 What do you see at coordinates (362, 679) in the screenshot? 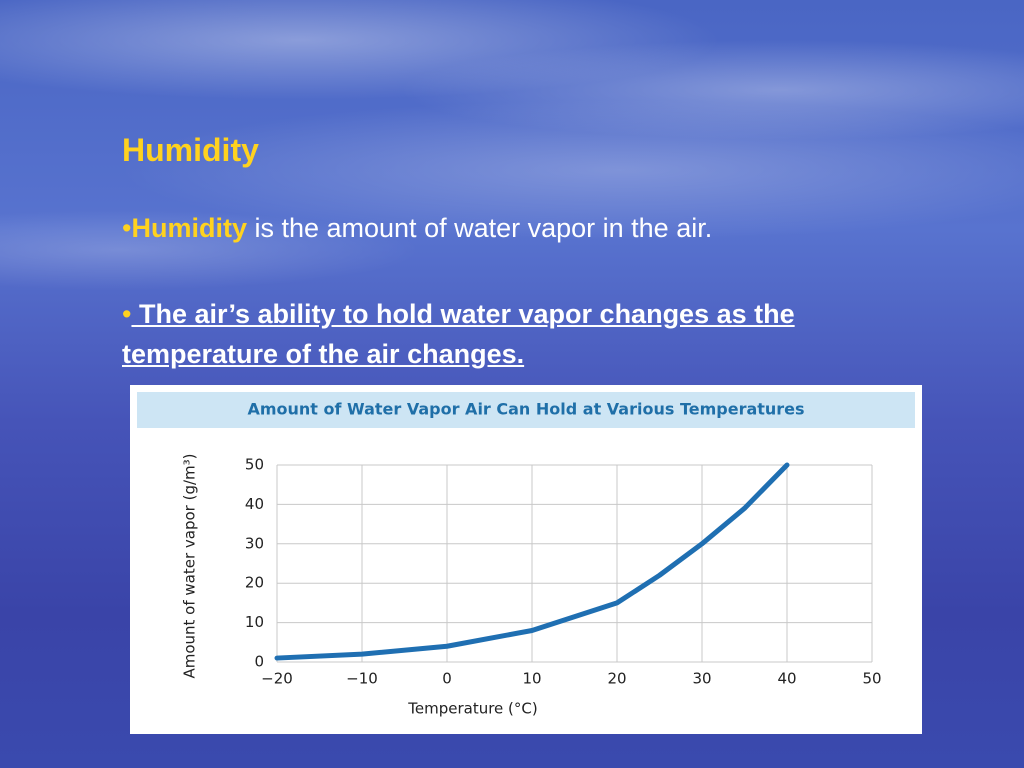
I see `x-tick-label: −10` at bounding box center [362, 679].